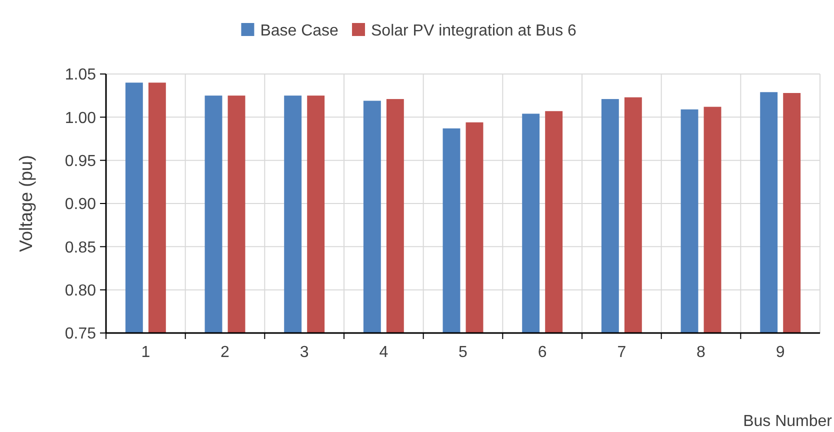 This screenshot has width=834, height=432. I want to click on y-tick-label: 0.85, so click(80, 247).